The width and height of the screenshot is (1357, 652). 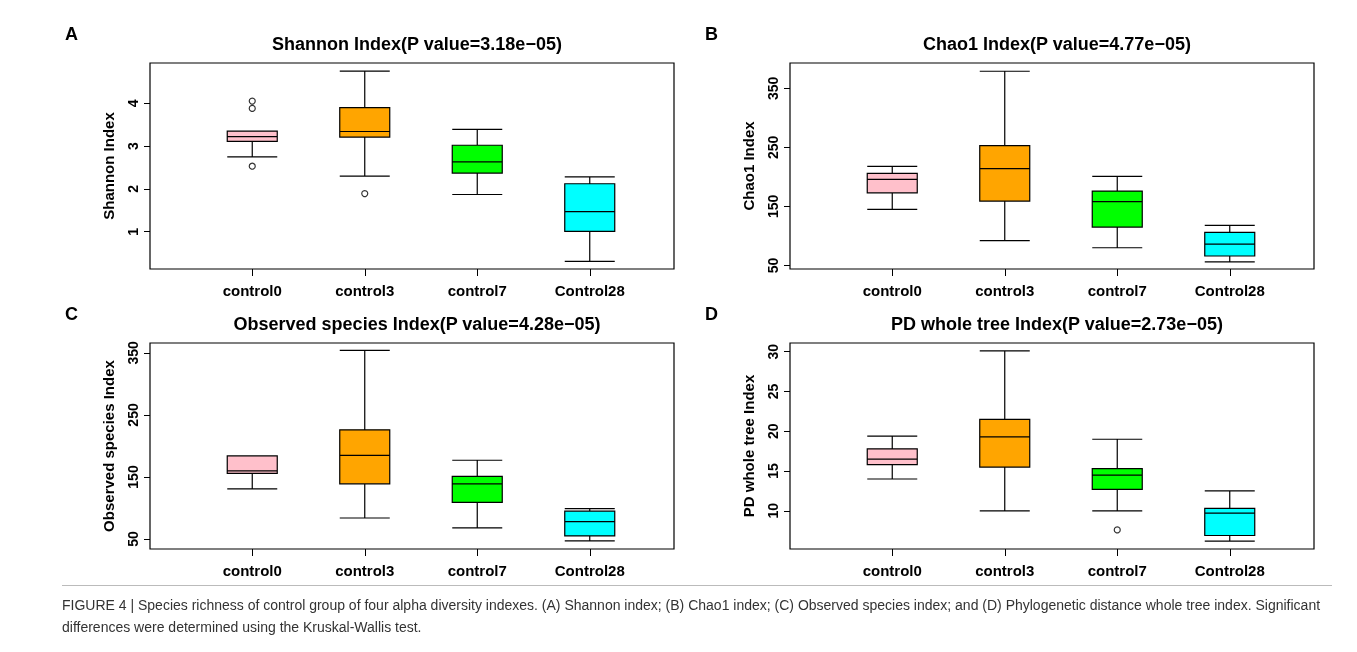 I want to click on y-tick-label: 2, so click(x=133, y=188).